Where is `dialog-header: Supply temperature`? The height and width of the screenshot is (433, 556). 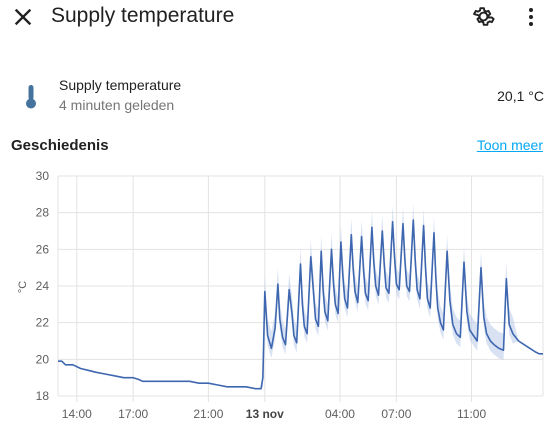
dialog-header: Supply temperature is located at coordinates (278, 17).